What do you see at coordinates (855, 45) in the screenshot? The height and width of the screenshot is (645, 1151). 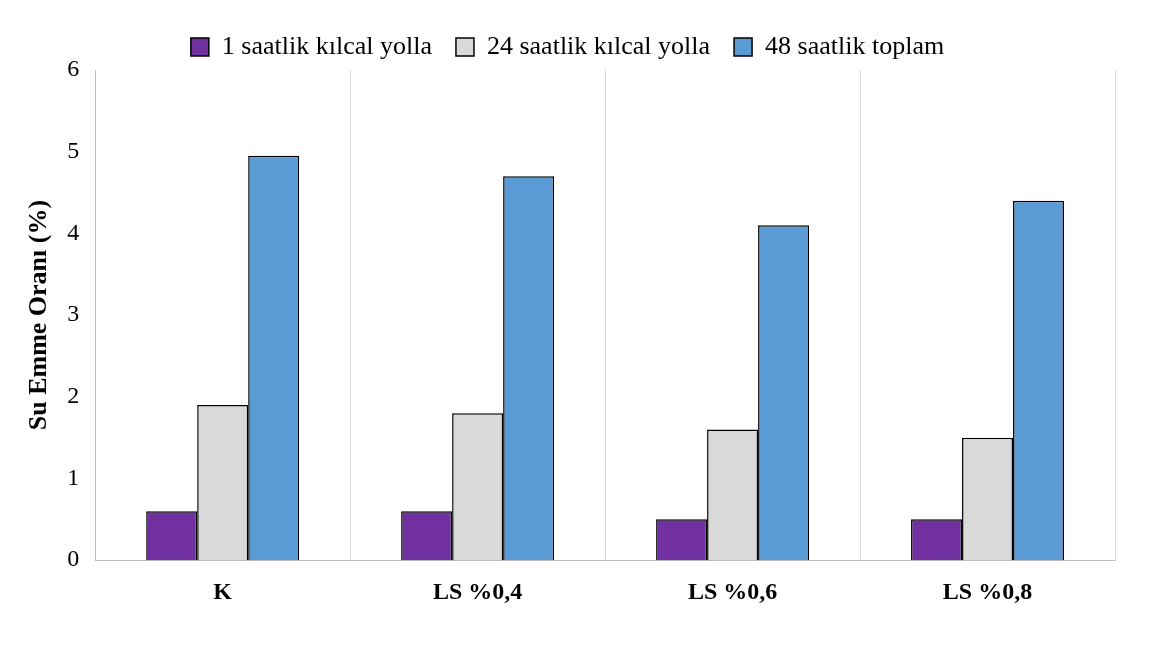 I see `legend-label: 48 saatlik toplam` at bounding box center [855, 45].